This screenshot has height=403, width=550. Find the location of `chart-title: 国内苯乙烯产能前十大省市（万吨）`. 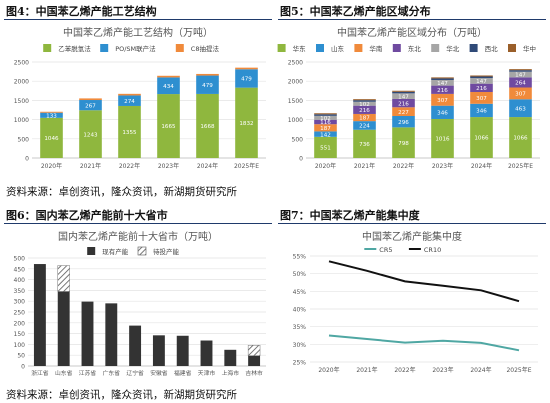

chart-title: 国内苯乙烯产能前十大省市（万吨） is located at coordinates (138, 236).